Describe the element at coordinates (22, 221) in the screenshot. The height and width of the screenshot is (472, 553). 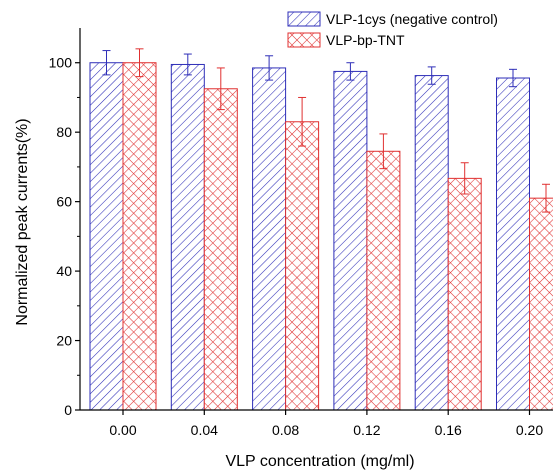
I see `y-axis-title: Normalized peak currents(%)` at that location.